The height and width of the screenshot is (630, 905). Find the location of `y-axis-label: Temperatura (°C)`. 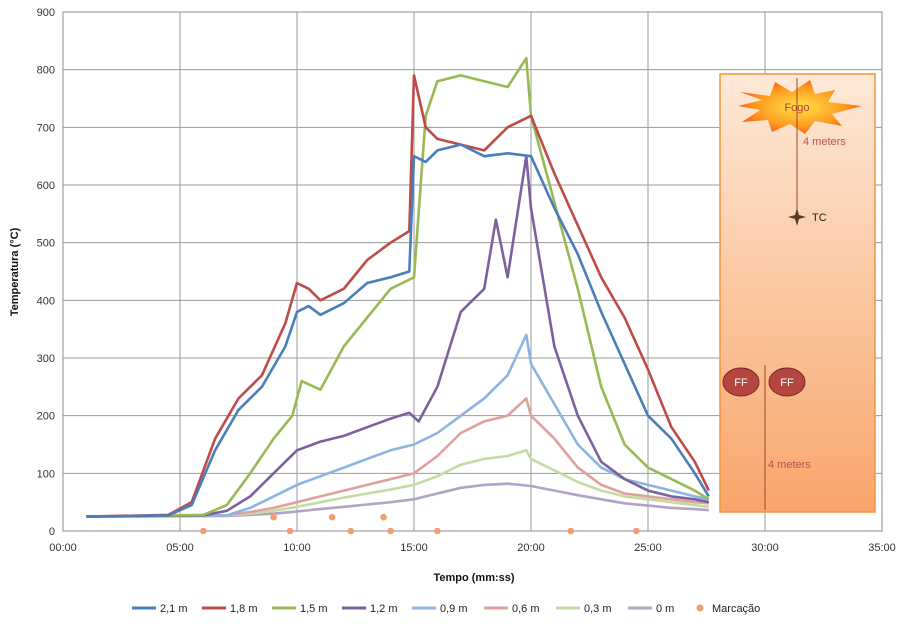

y-axis-label: Temperatura (°C) is located at coordinates (15, 271).